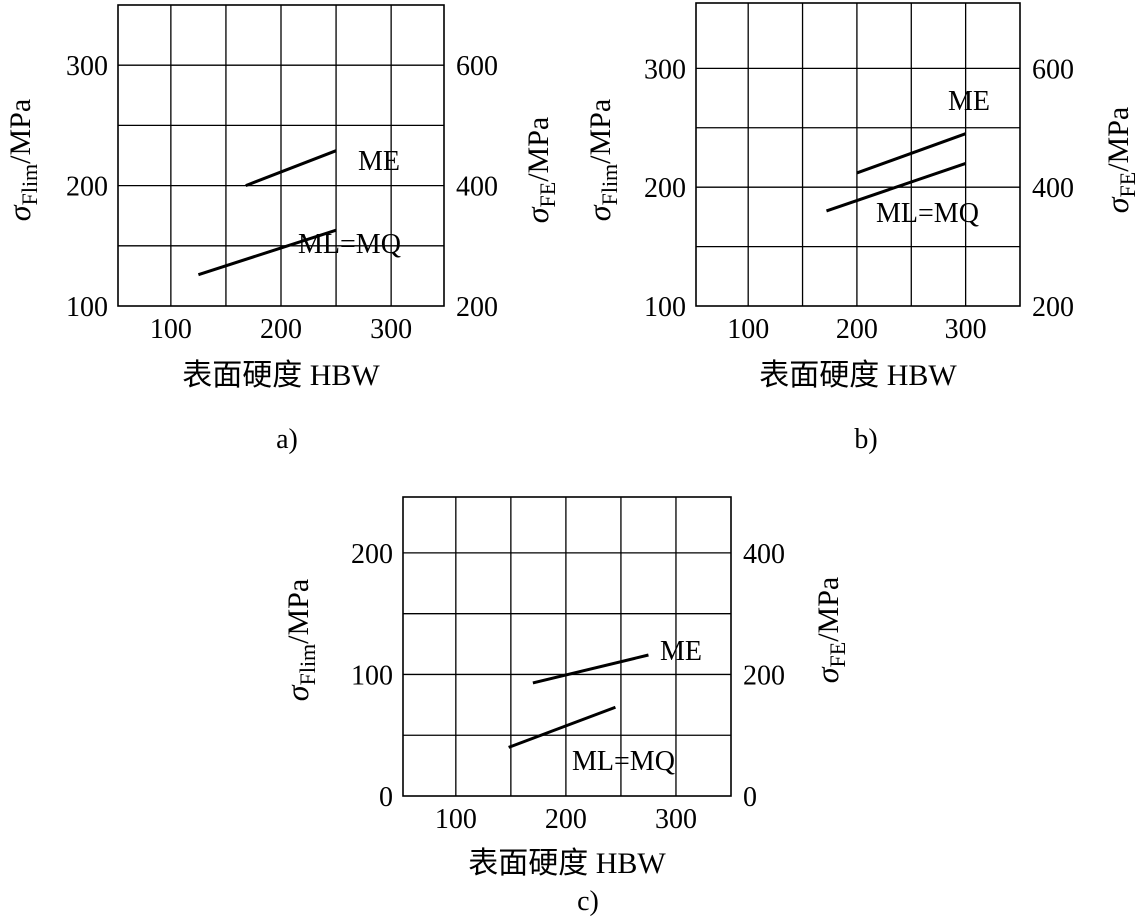 The width and height of the screenshot is (1145, 920). What do you see at coordinates (865, 439) in the screenshot?
I see `panel-caption: b)` at bounding box center [865, 439].